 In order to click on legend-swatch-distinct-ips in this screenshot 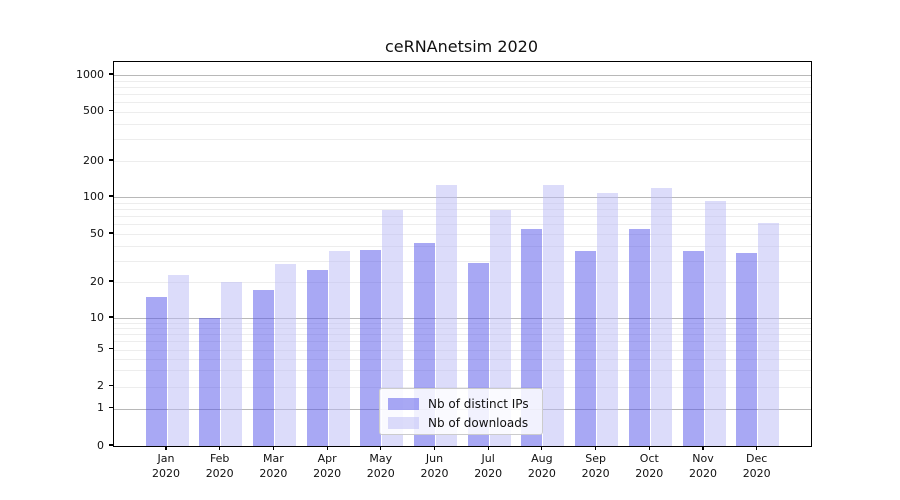, I will do `click(403, 403)`.